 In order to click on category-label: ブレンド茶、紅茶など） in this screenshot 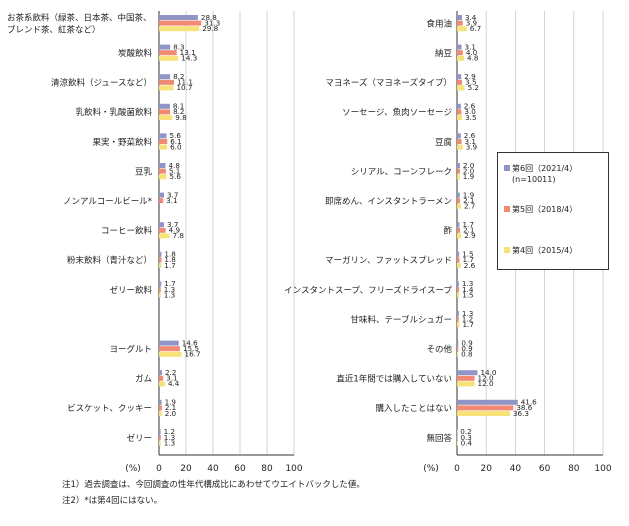, I will do `click(54, 29)`.